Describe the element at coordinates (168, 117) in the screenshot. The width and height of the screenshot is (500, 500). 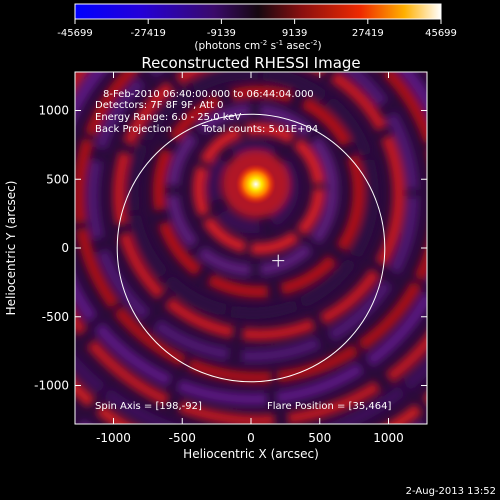
I see `energy-range-label: Energy Range: 6.0 - 25.0 keV` at that location.